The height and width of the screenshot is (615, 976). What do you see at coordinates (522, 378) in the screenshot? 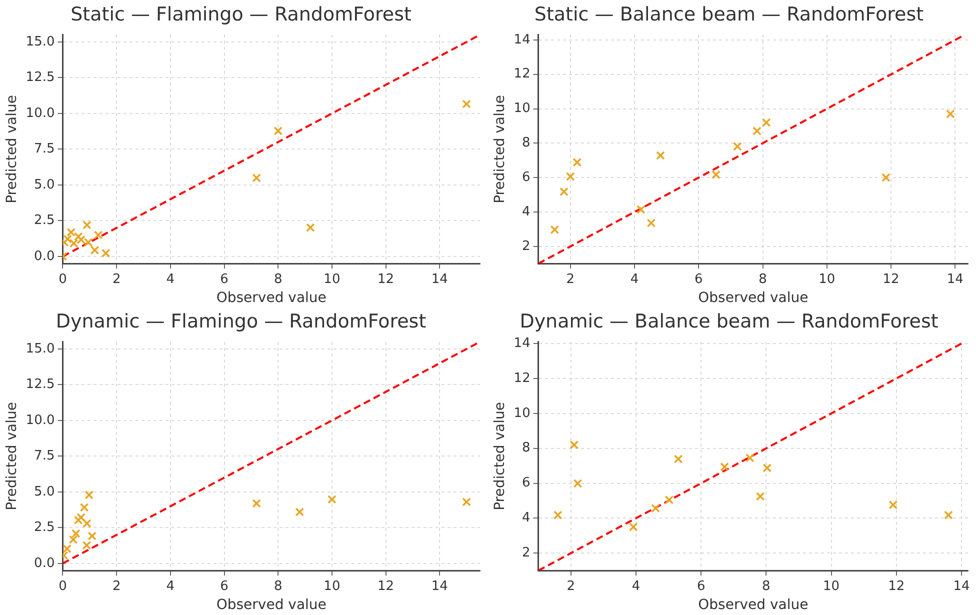
I see `y-tick-label: 12` at bounding box center [522, 378].